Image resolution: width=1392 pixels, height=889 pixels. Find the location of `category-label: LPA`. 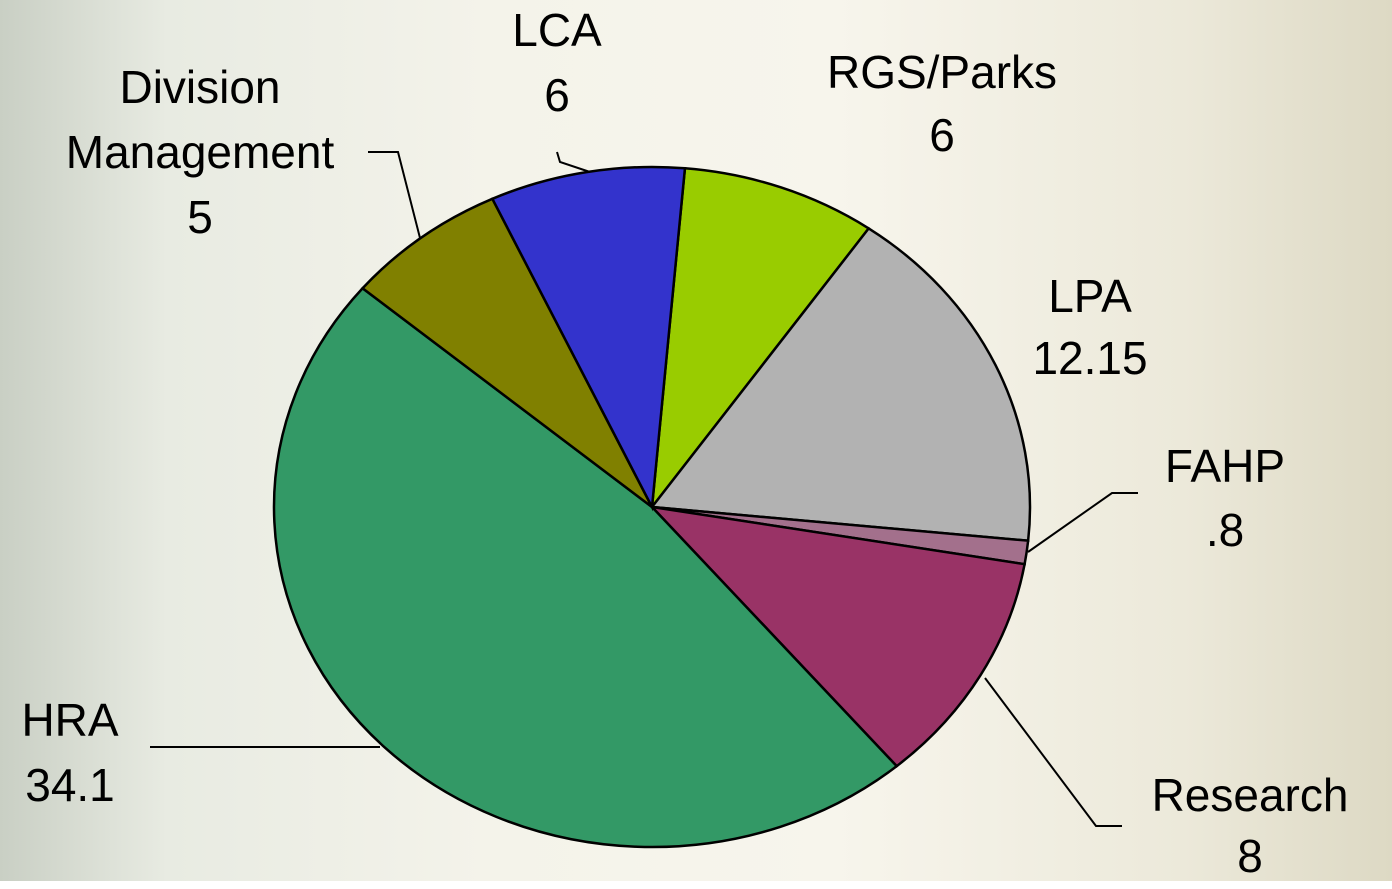

category-label: LPA is located at coordinates (1090, 296).